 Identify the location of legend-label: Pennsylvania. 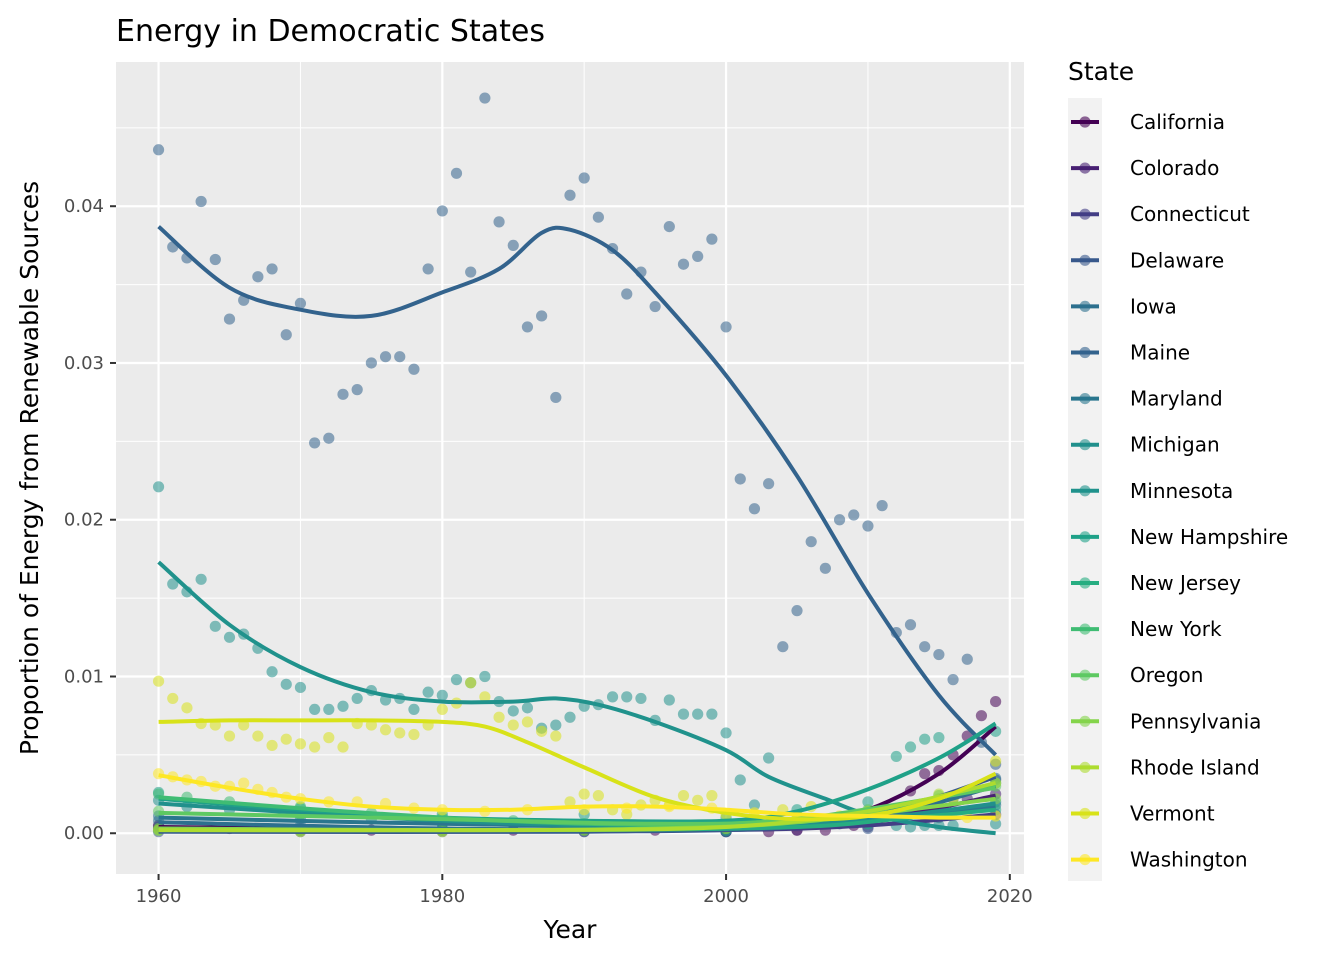
(1195, 721).